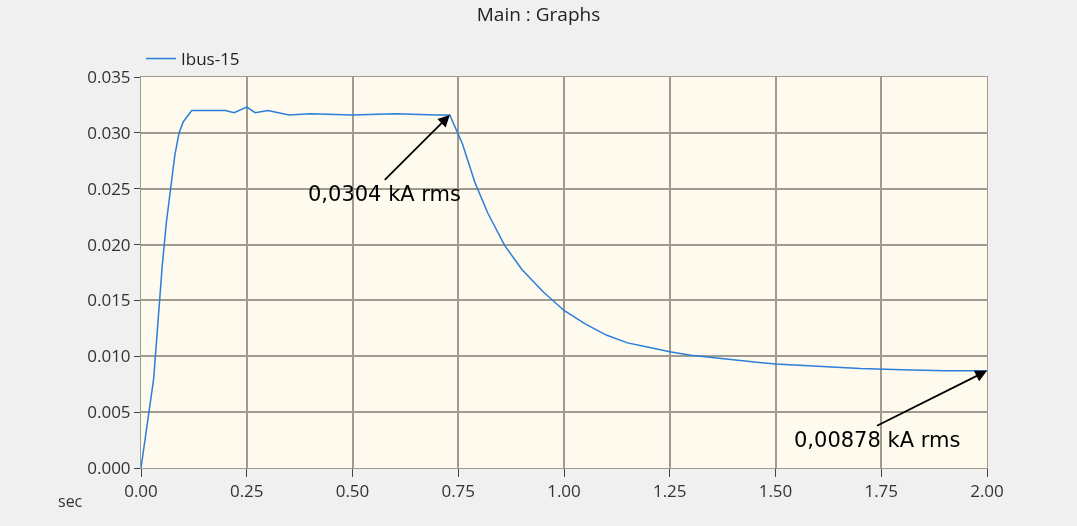 The width and height of the screenshot is (1077, 526). I want to click on x-axis-title: sec, so click(70, 501).